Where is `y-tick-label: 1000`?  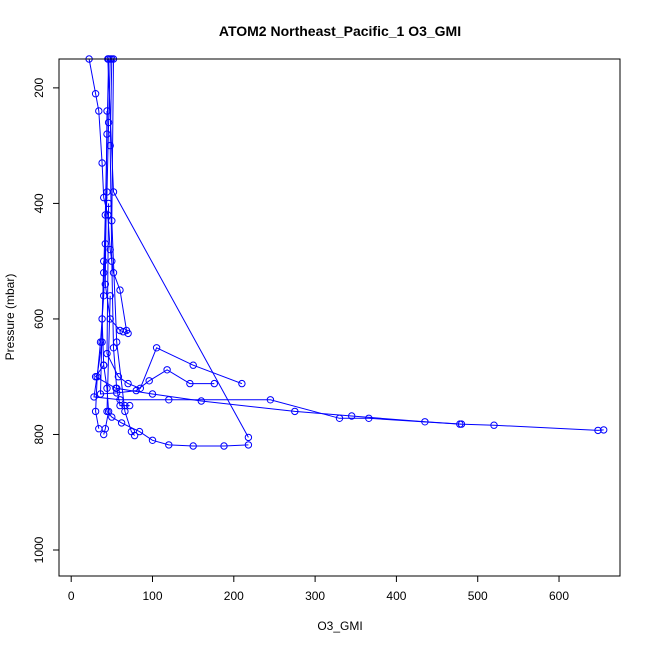
y-tick-label: 1000 is located at coordinates (39, 549).